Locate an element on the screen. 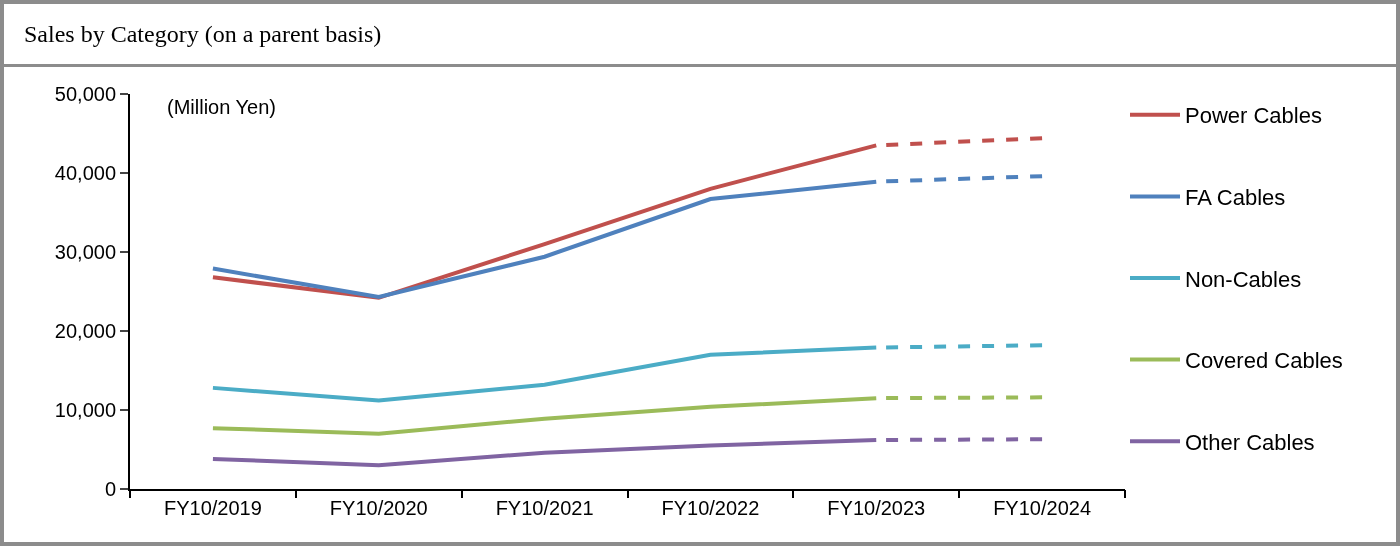 This screenshot has height=546, width=1400. chart-title: Sales by Category (on a parent basis) is located at coordinates (700, 35).